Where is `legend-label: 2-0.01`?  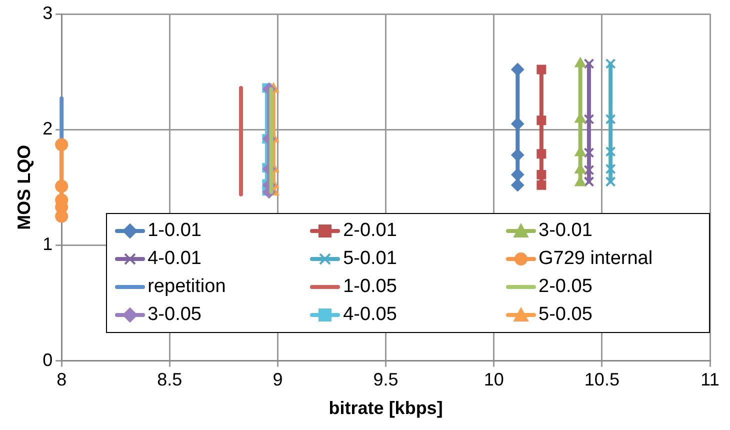 legend-label: 2-0.01 is located at coordinates (370, 231).